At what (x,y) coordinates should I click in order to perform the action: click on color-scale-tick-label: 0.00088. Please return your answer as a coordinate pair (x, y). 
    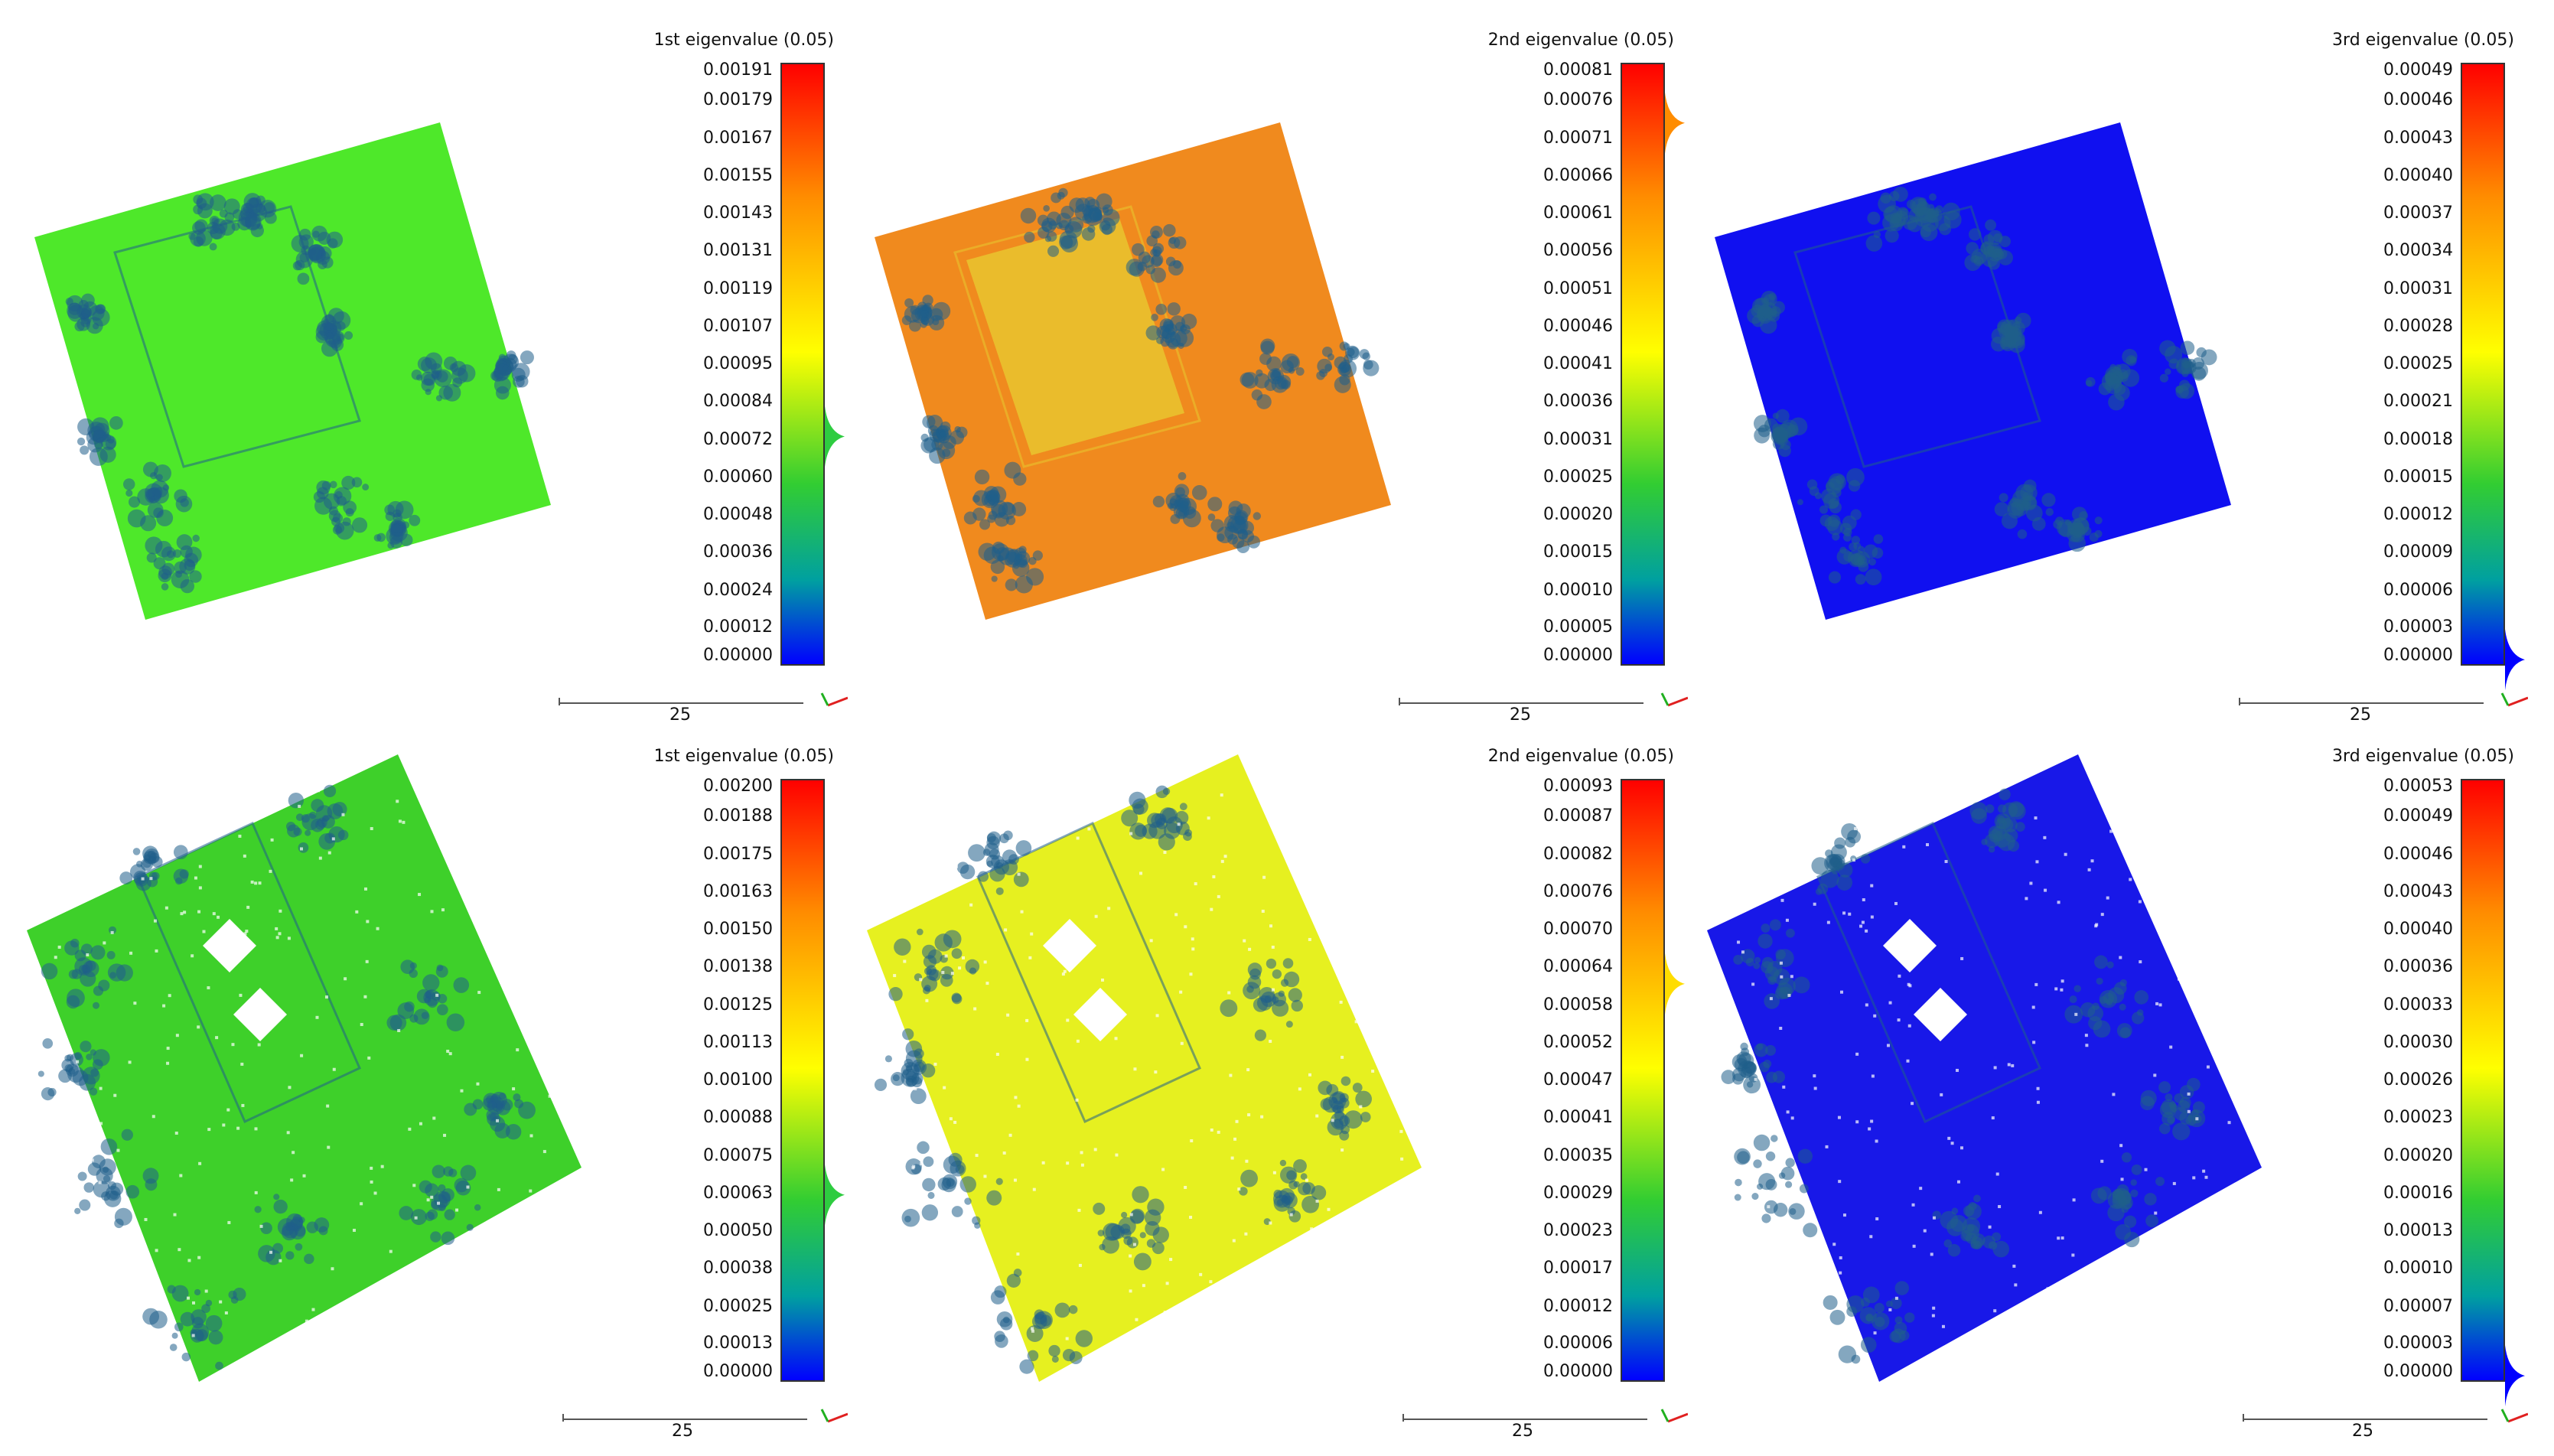
    Looking at the image, I should click on (738, 1118).